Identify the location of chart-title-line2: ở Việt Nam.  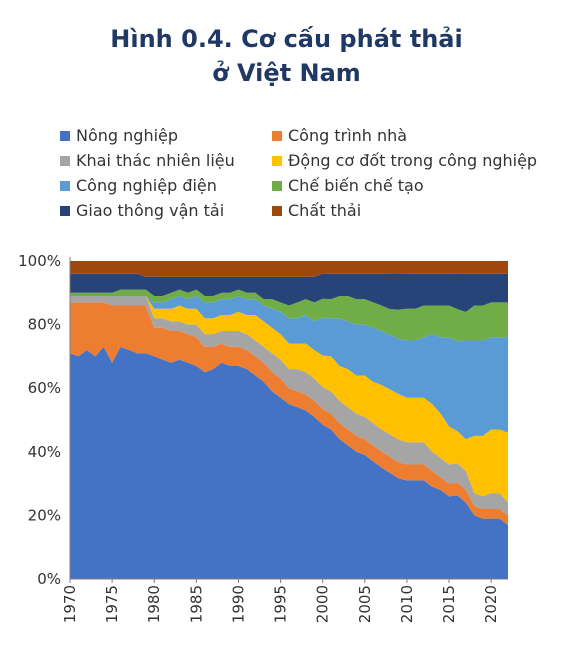
(286, 73).